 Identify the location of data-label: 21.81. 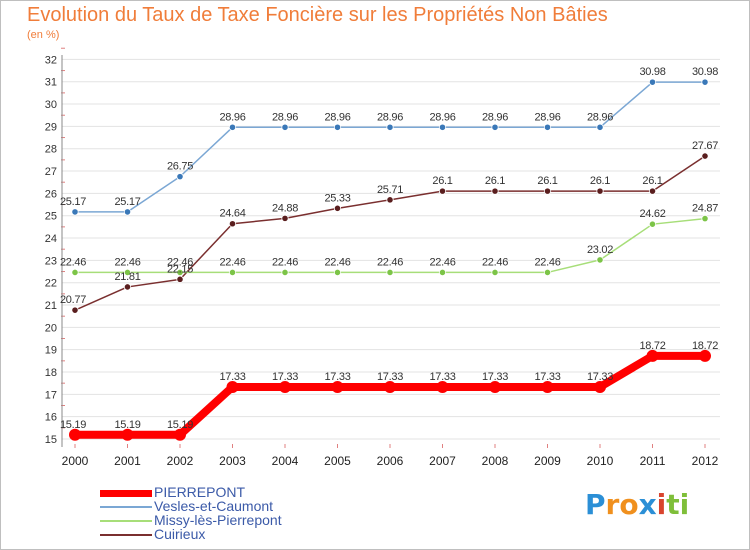
(127, 277).